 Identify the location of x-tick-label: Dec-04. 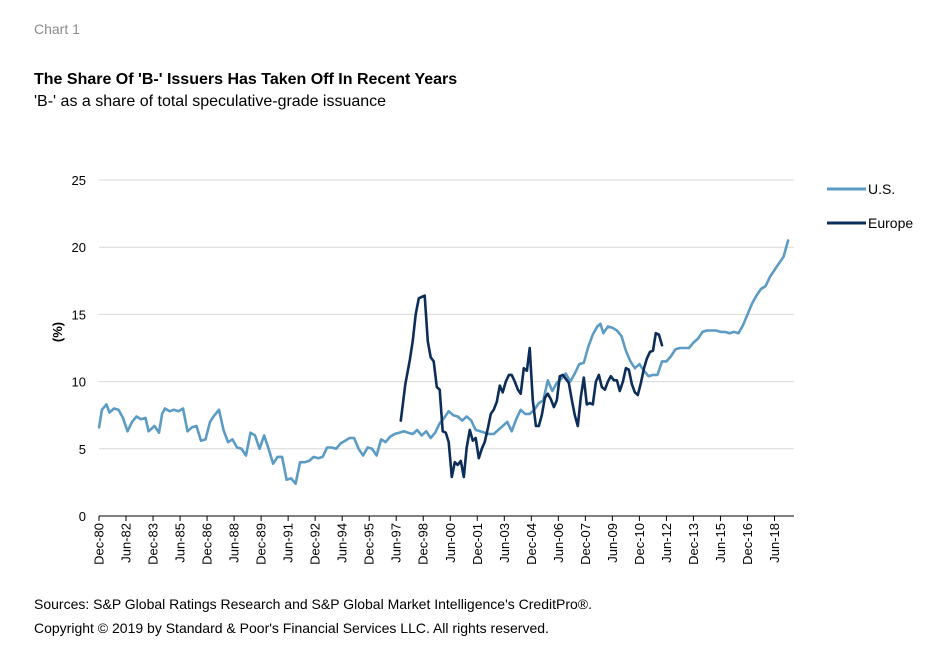
(531, 544).